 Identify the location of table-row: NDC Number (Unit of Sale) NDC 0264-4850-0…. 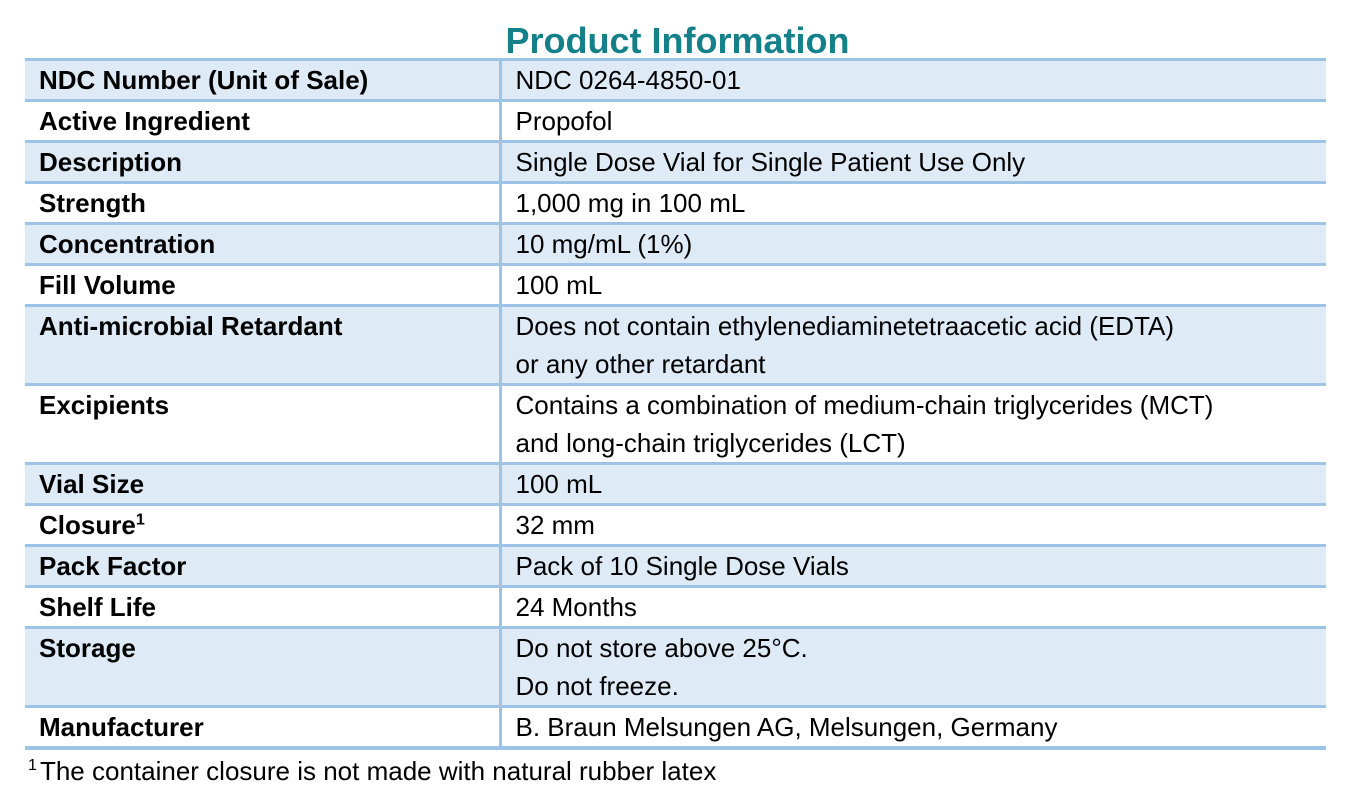
(675, 80).